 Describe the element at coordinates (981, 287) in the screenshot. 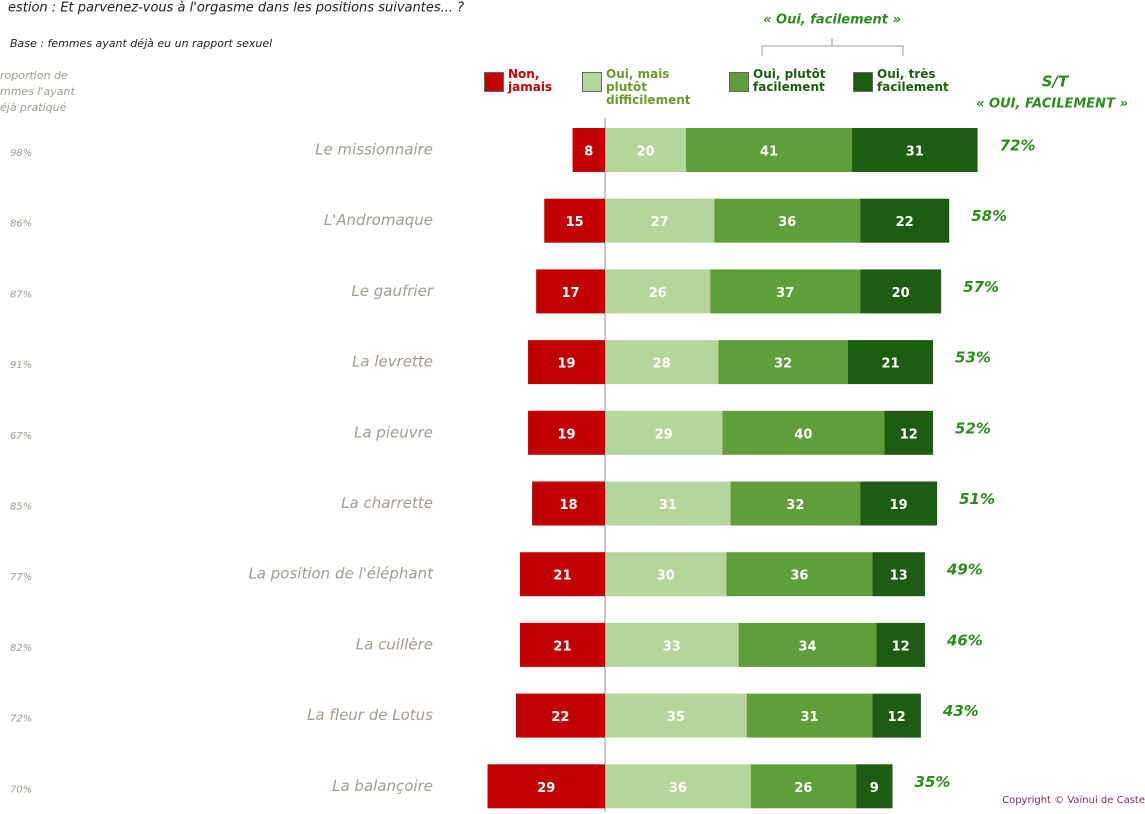

I see `total-label: 57%` at that location.